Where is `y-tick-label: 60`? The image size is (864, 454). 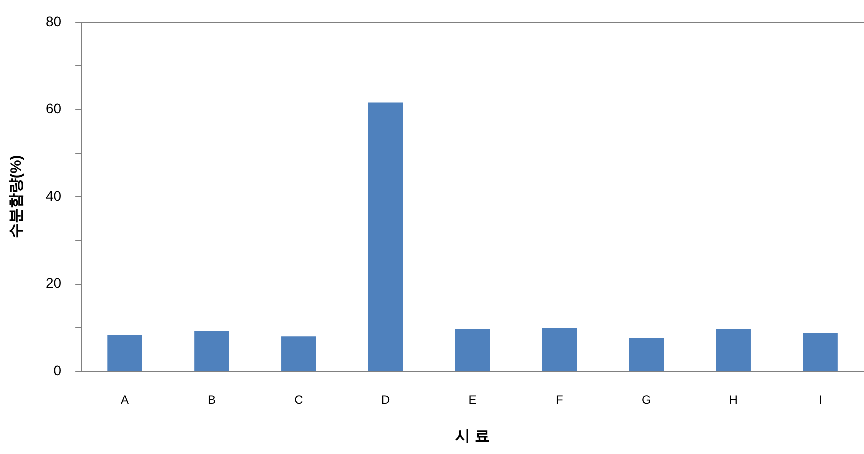 y-tick-label: 60 is located at coordinates (54, 108).